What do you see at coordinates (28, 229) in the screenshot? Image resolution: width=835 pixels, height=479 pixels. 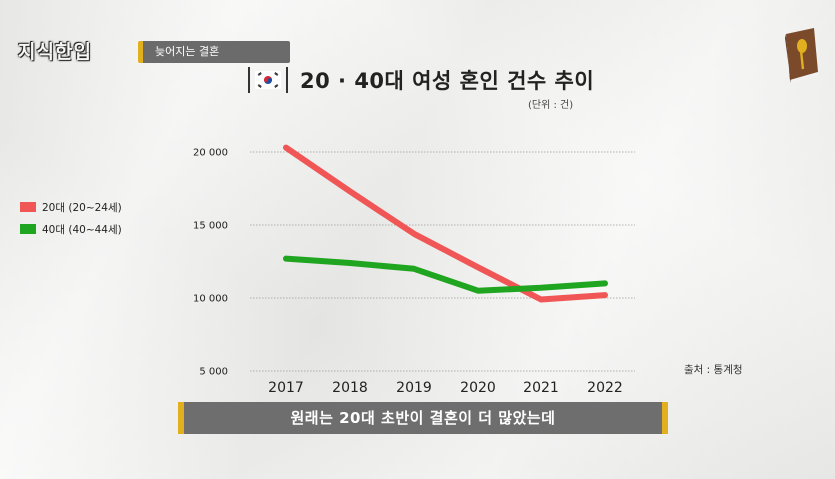 I see `legend-swatch-40s` at bounding box center [28, 229].